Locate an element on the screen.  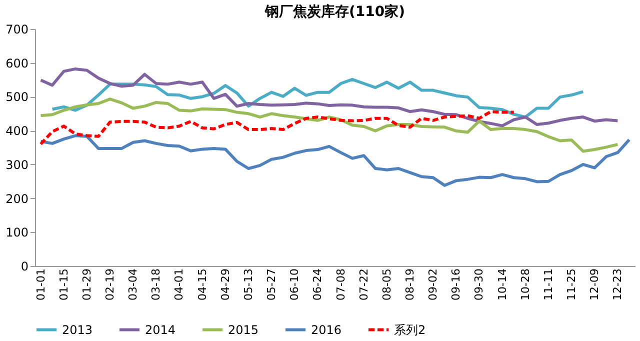
x-tick-label: 08-19 is located at coordinates (410, 284).